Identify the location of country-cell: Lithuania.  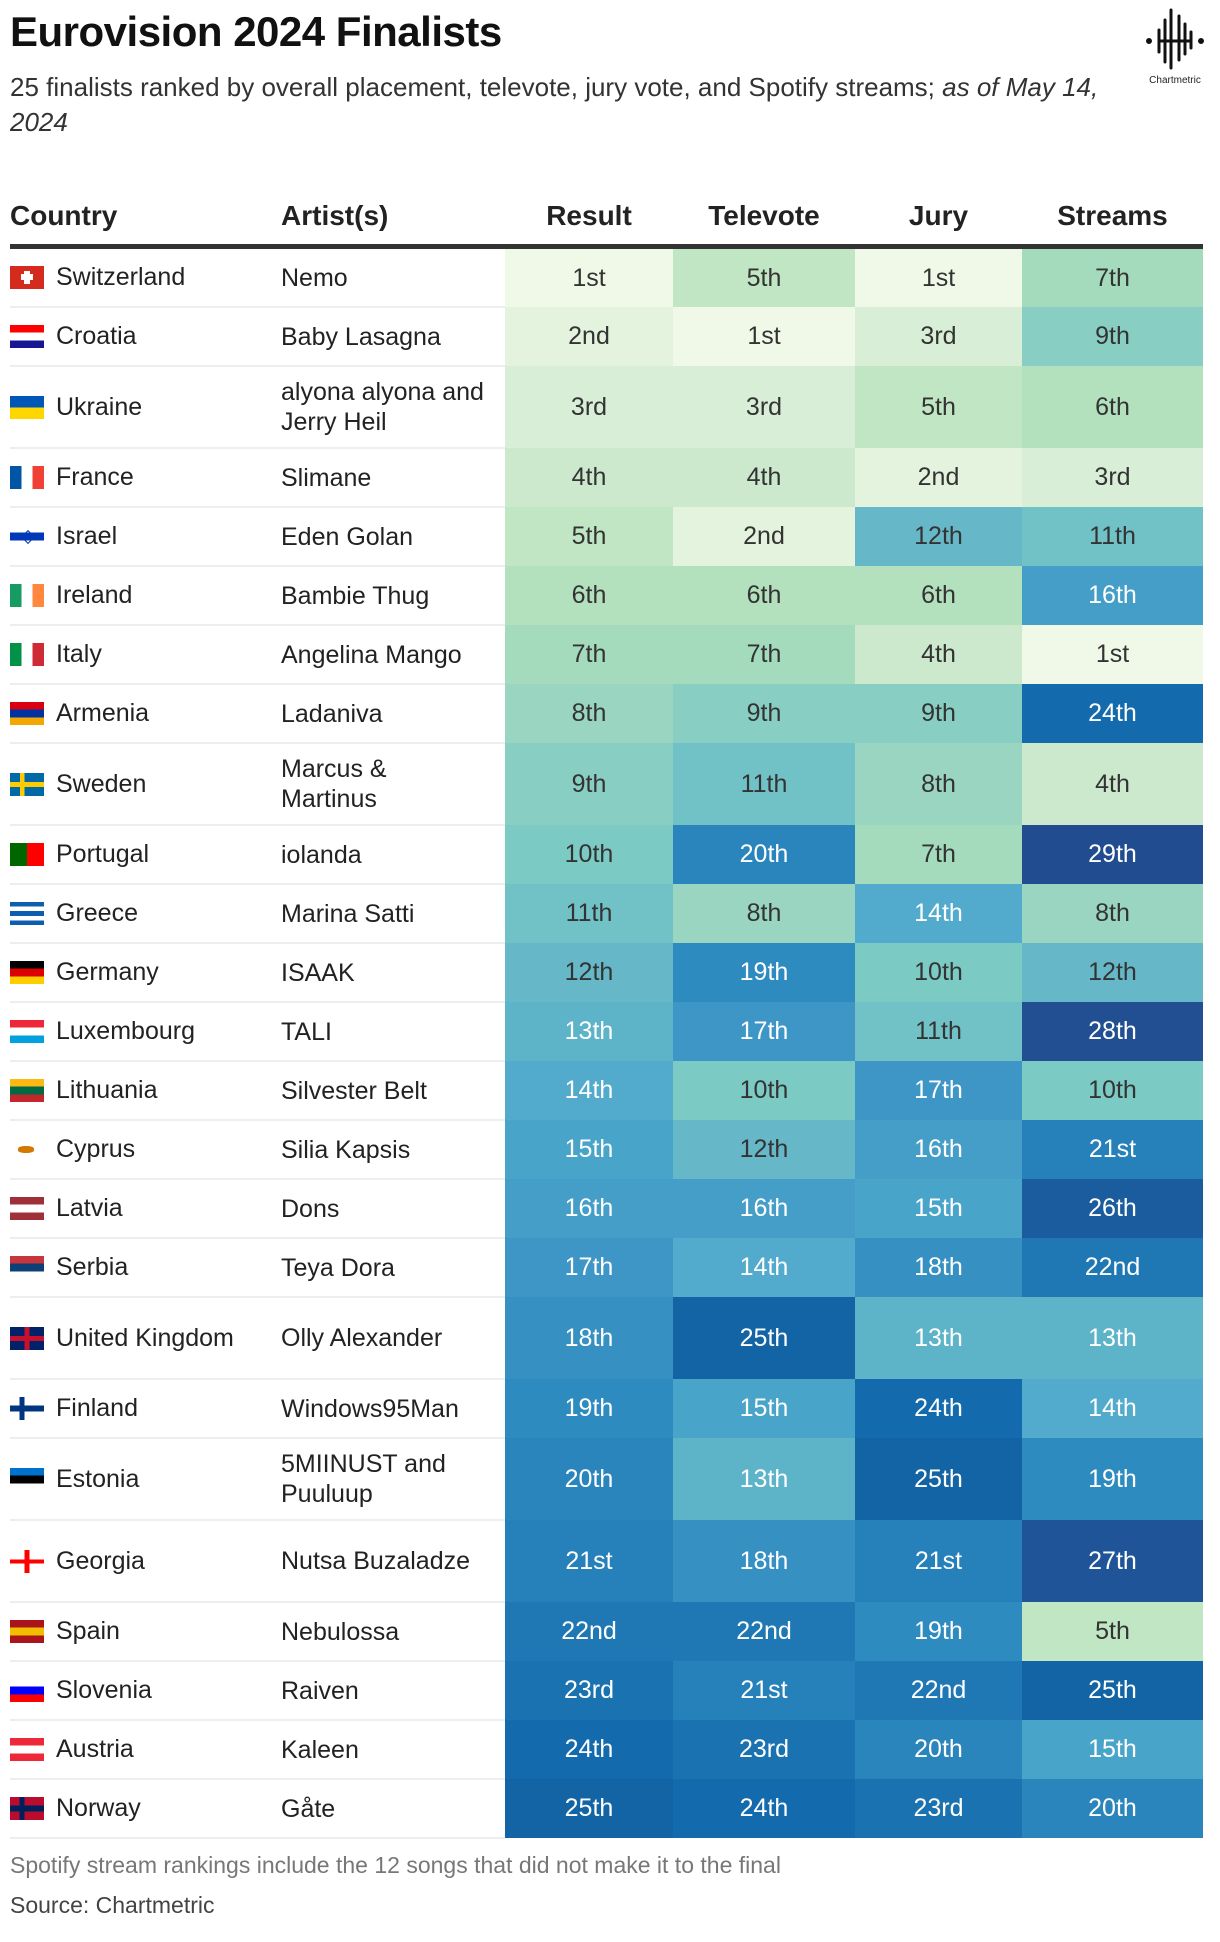
(145, 1091).